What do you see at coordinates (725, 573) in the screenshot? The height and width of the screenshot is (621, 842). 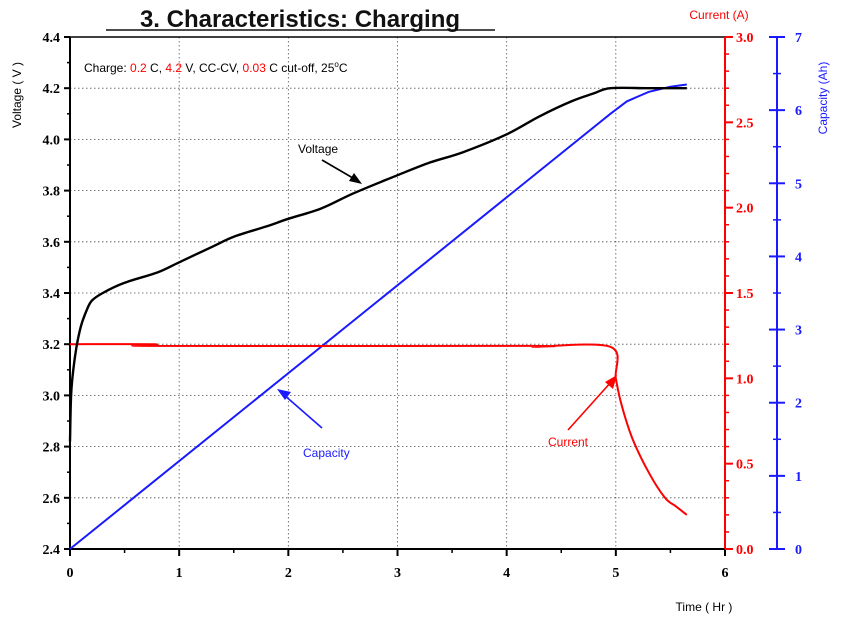 I see `x-tick-label: 6` at bounding box center [725, 573].